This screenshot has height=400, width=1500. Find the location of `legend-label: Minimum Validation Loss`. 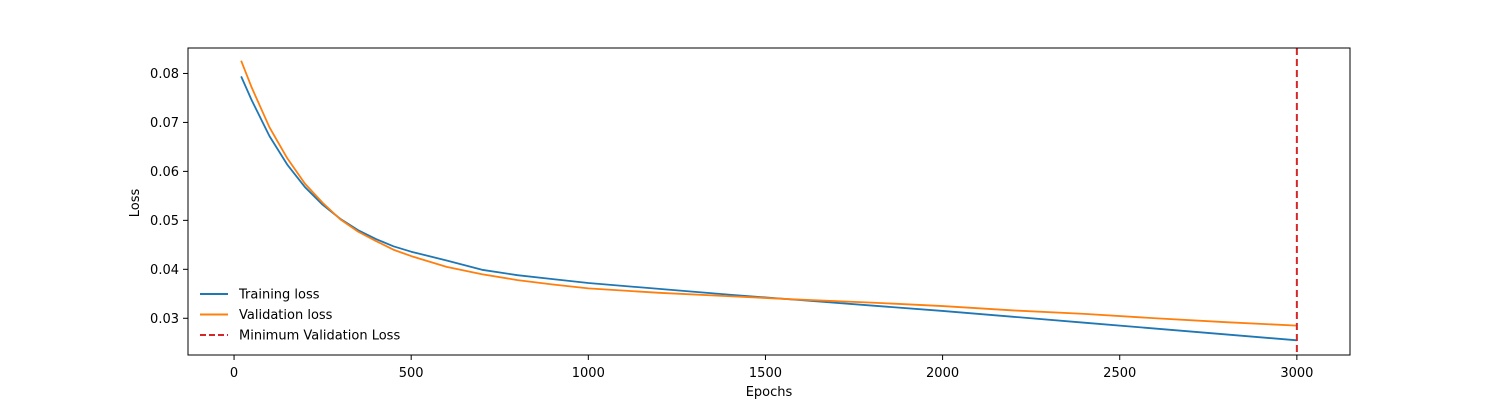

legend-label: Minimum Validation Loss is located at coordinates (319, 336).